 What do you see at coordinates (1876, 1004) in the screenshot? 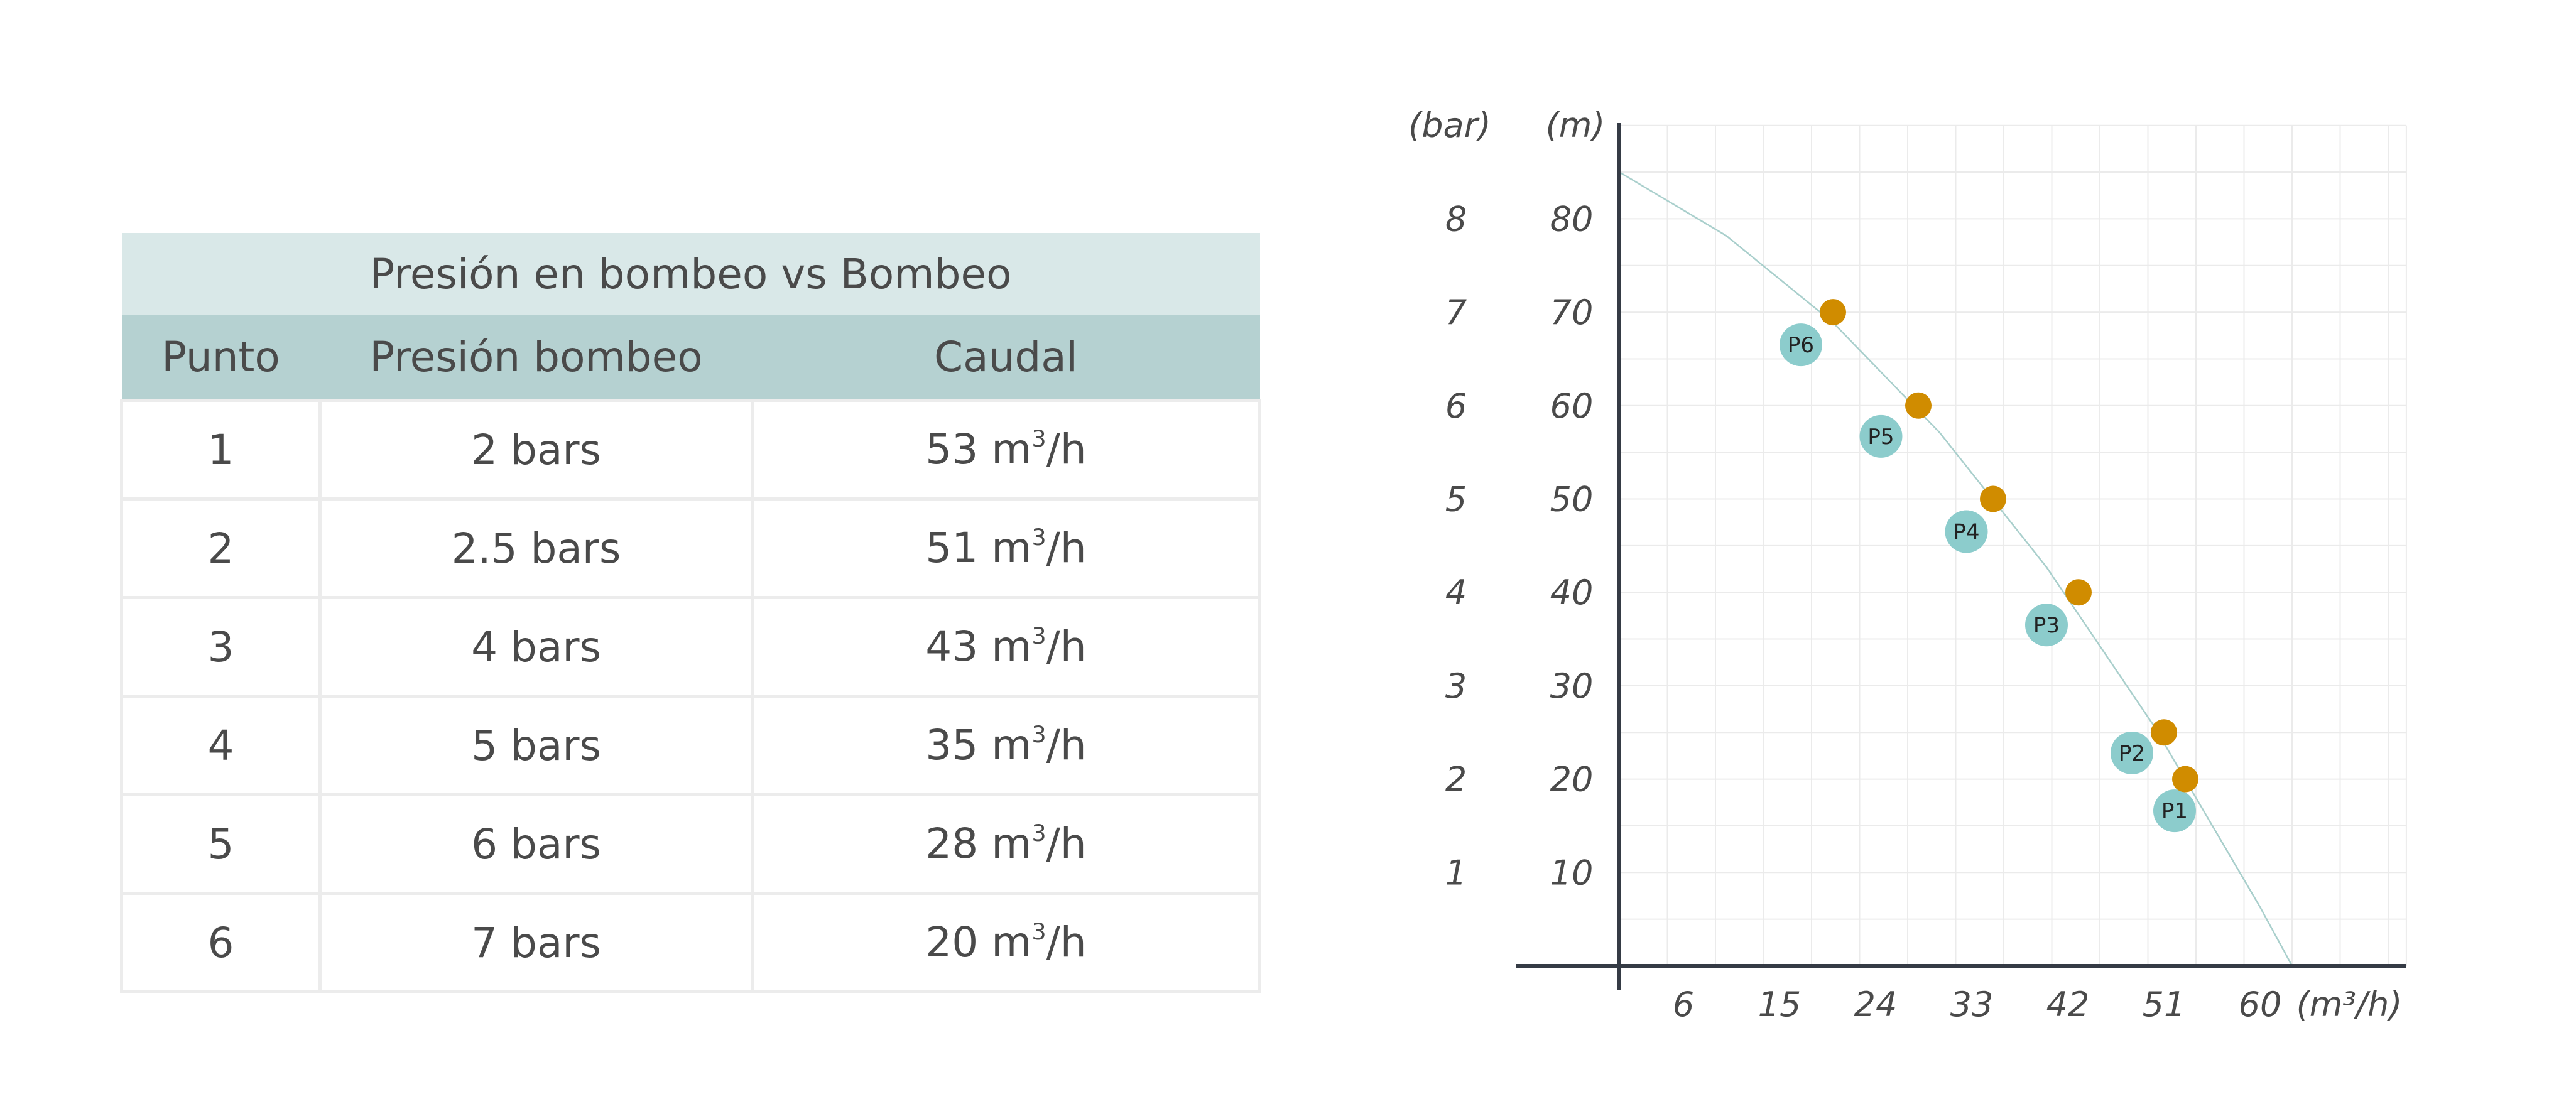
I see `x-tick-label: 24` at bounding box center [1876, 1004].